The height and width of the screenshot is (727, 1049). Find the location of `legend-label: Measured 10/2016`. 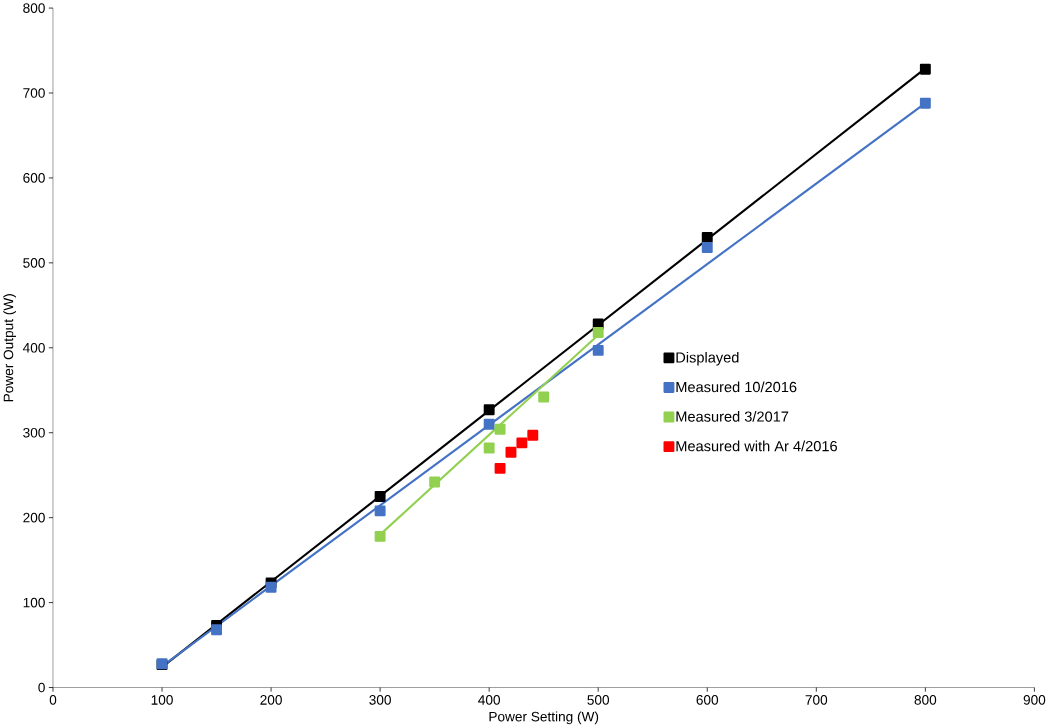

legend-label: Measured 10/2016 is located at coordinates (736, 386).